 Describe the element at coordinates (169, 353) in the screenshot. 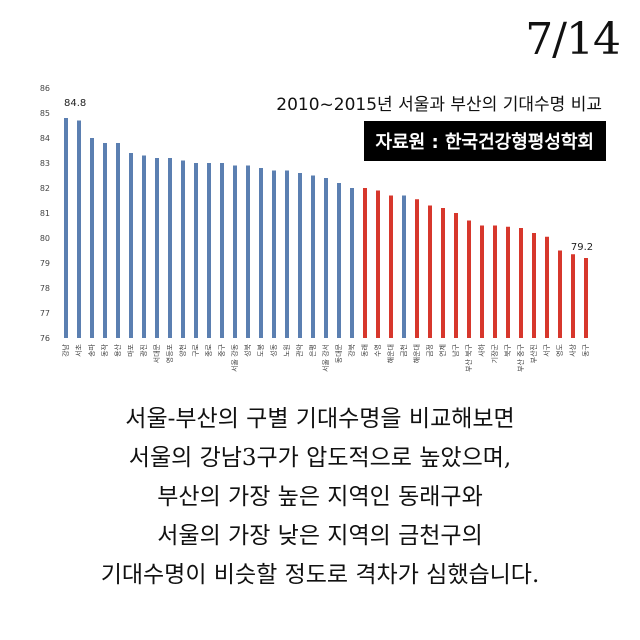

I see `x-tick-label: 영등포` at that location.